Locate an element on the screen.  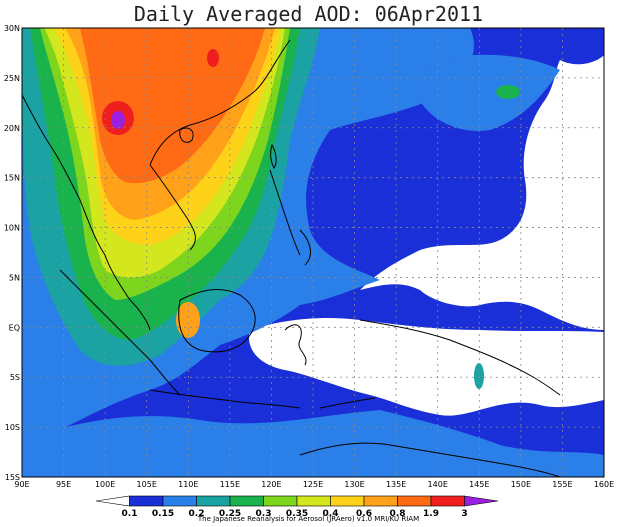
colorbar-label: 0.35 is located at coordinates (297, 514).